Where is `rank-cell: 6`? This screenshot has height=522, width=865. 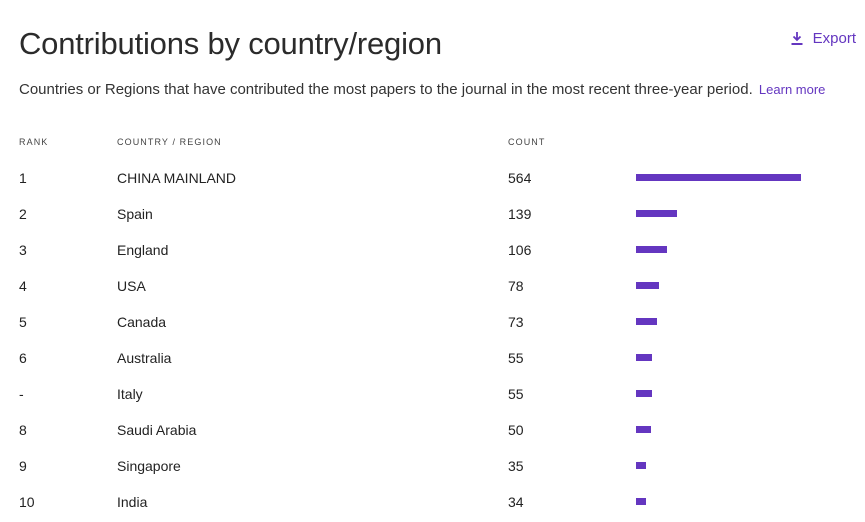 rank-cell: 6 is located at coordinates (23, 358).